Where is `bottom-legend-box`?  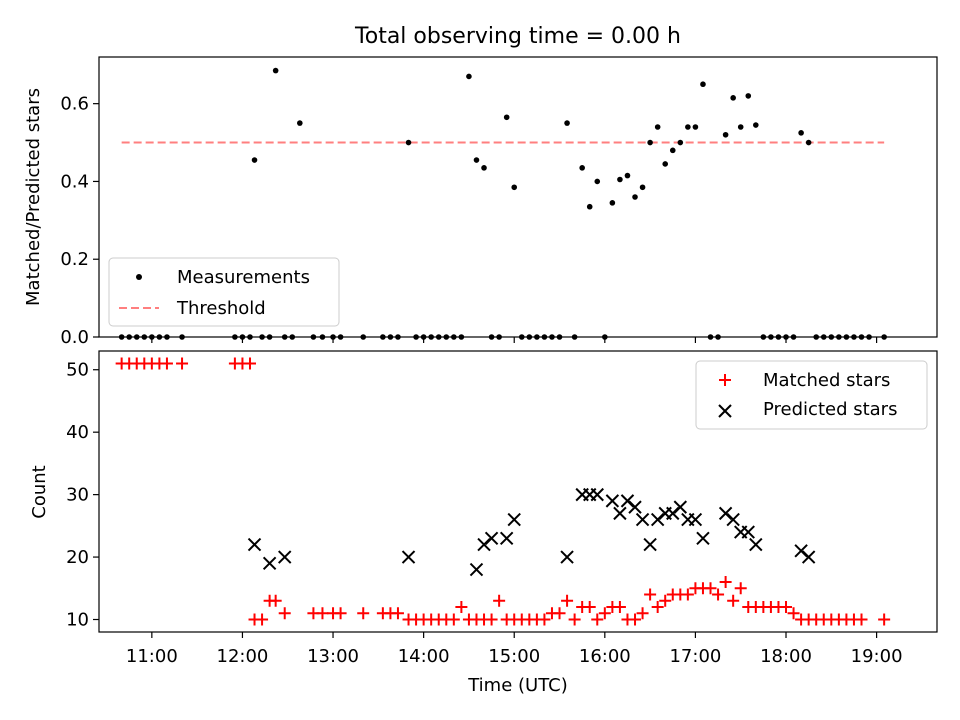 bottom-legend-box is located at coordinates (811, 395).